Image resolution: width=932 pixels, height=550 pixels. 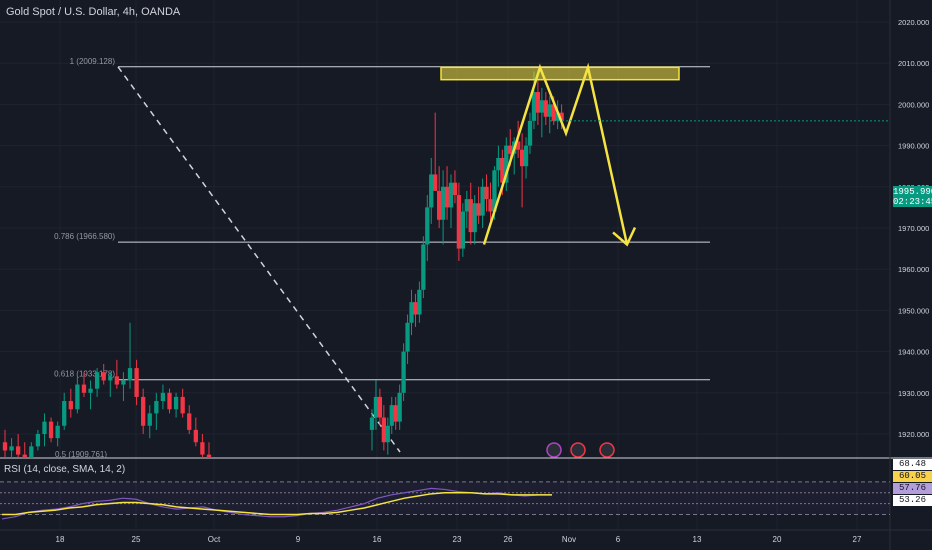 I want to click on current-price-badge: 1995.990 02:23:45, so click(x=912, y=196).